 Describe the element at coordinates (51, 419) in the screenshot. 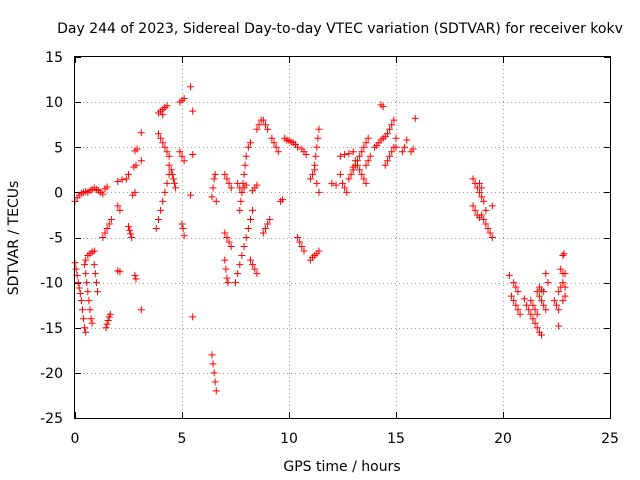

I see `y-tick-label: -25` at that location.